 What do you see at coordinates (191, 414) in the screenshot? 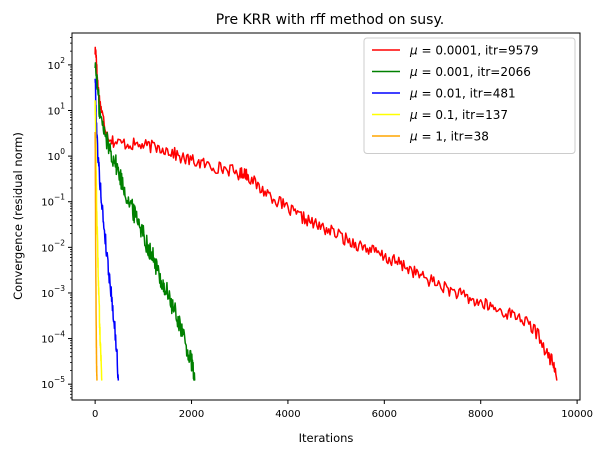
I see `x-tick-label: 2000` at bounding box center [191, 414].